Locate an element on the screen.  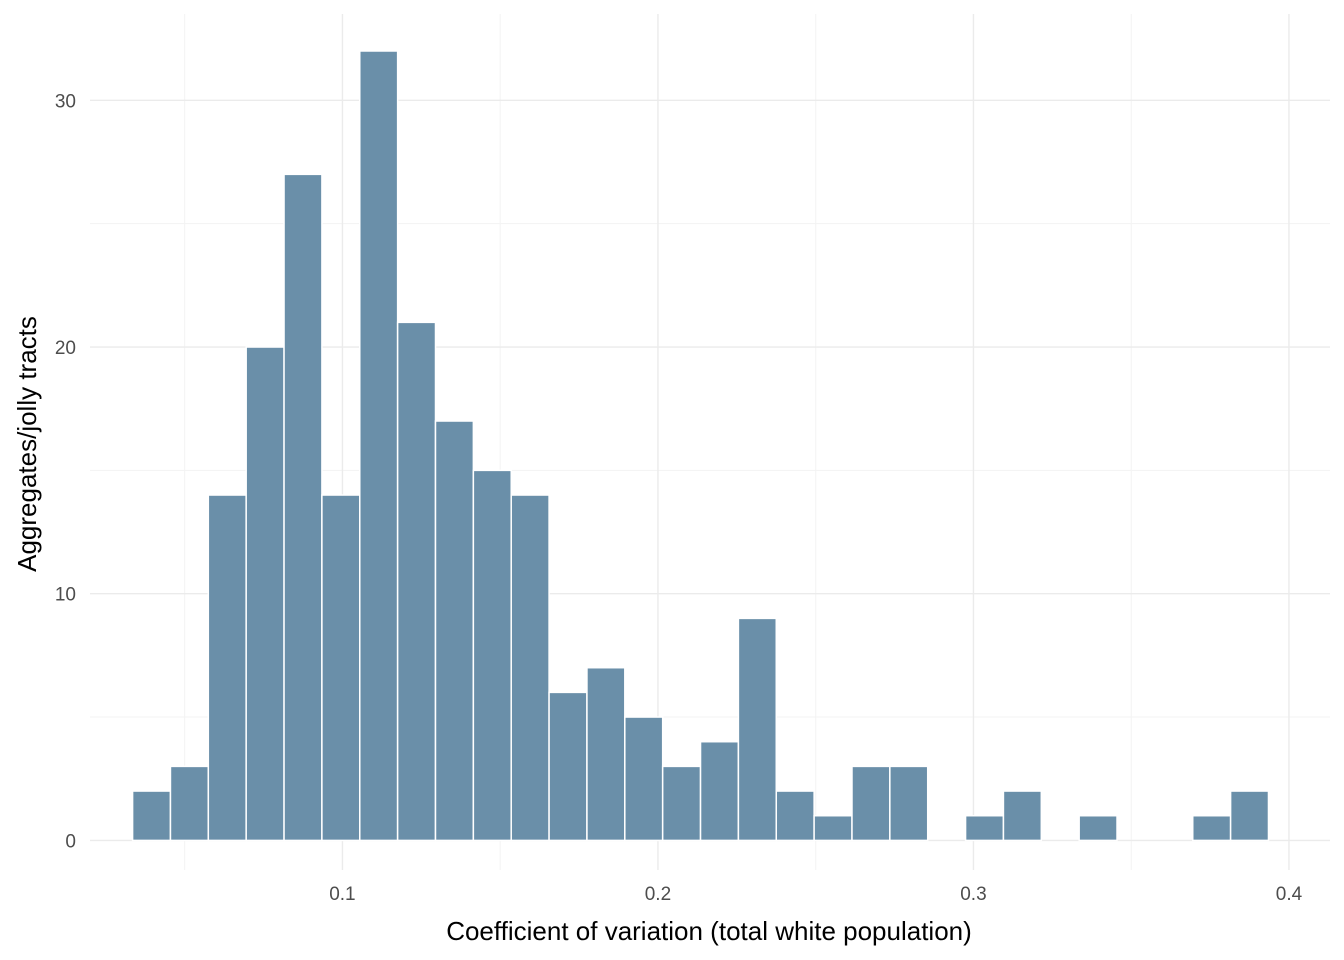
y-axis-ticks: 0 10 20 30 is located at coordinates (65, 471).